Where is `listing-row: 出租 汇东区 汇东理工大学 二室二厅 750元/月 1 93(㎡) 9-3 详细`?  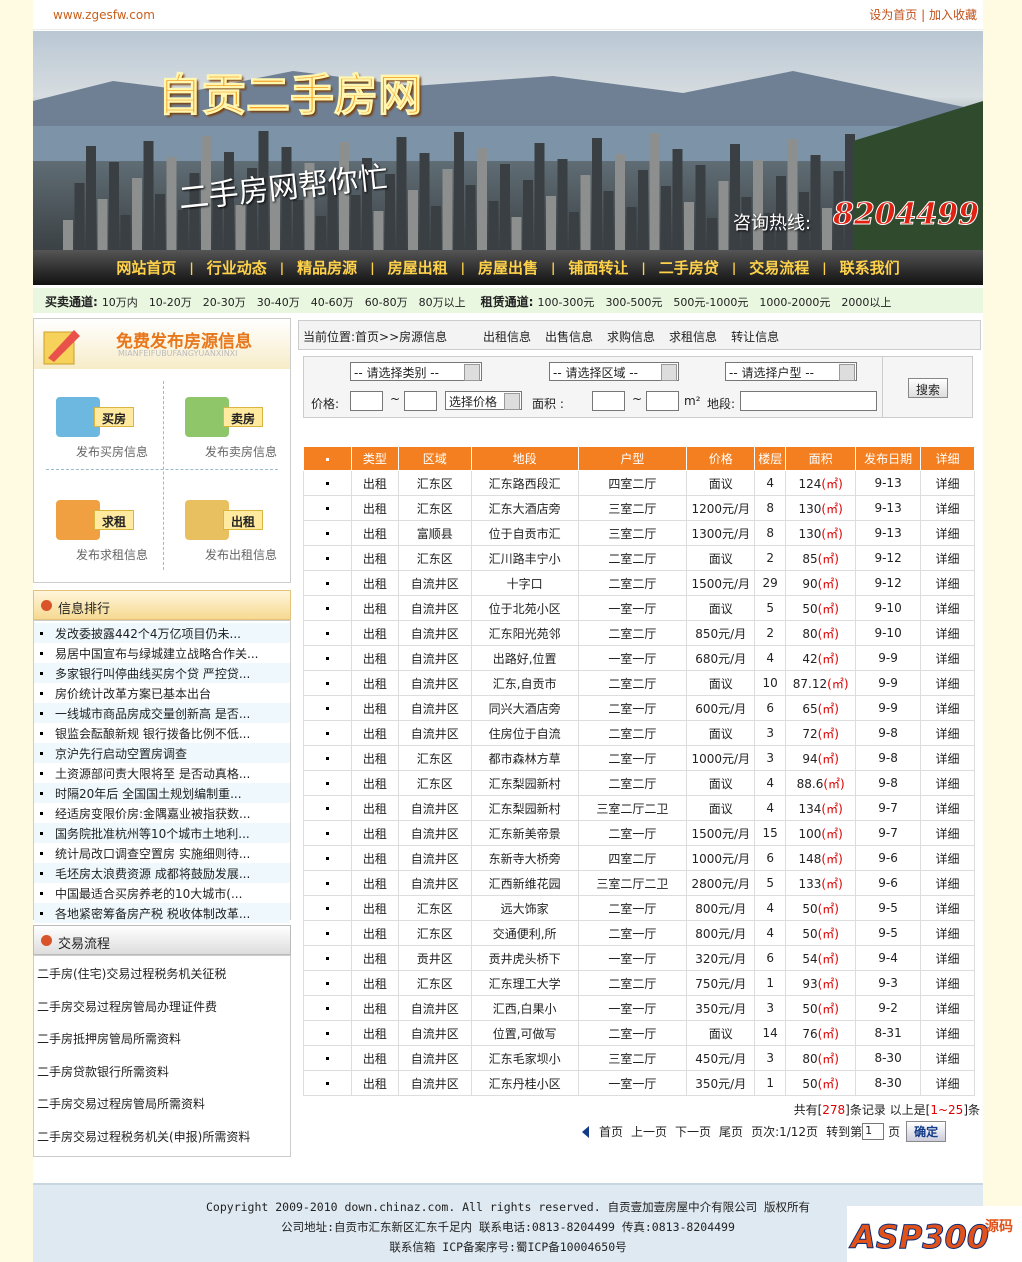
listing-row: 出租 汇东区 汇东理工大学 二室二厅 750元/月 1 93(㎡) 9-3 详细 is located at coordinates (639, 983).